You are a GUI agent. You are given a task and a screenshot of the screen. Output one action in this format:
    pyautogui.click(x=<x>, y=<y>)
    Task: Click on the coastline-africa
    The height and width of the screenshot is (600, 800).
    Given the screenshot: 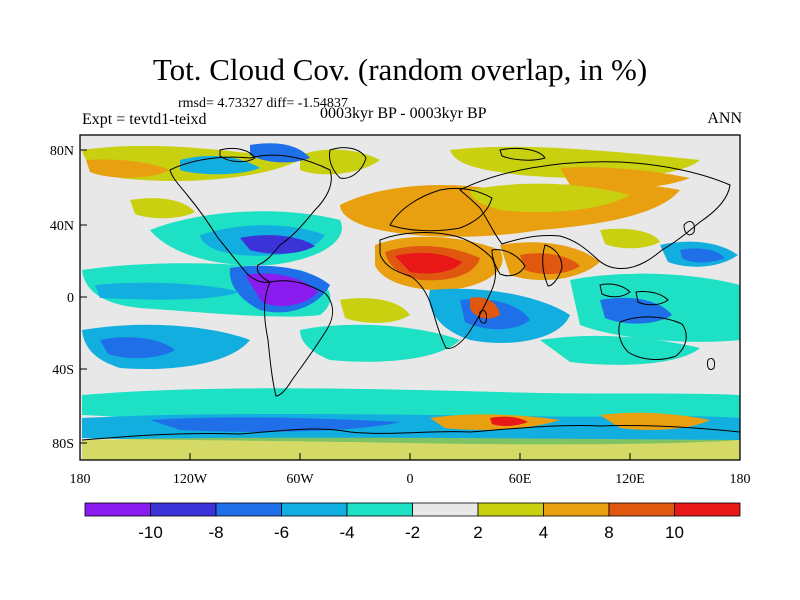 What is the action you would take?
    pyautogui.click(x=438, y=290)
    